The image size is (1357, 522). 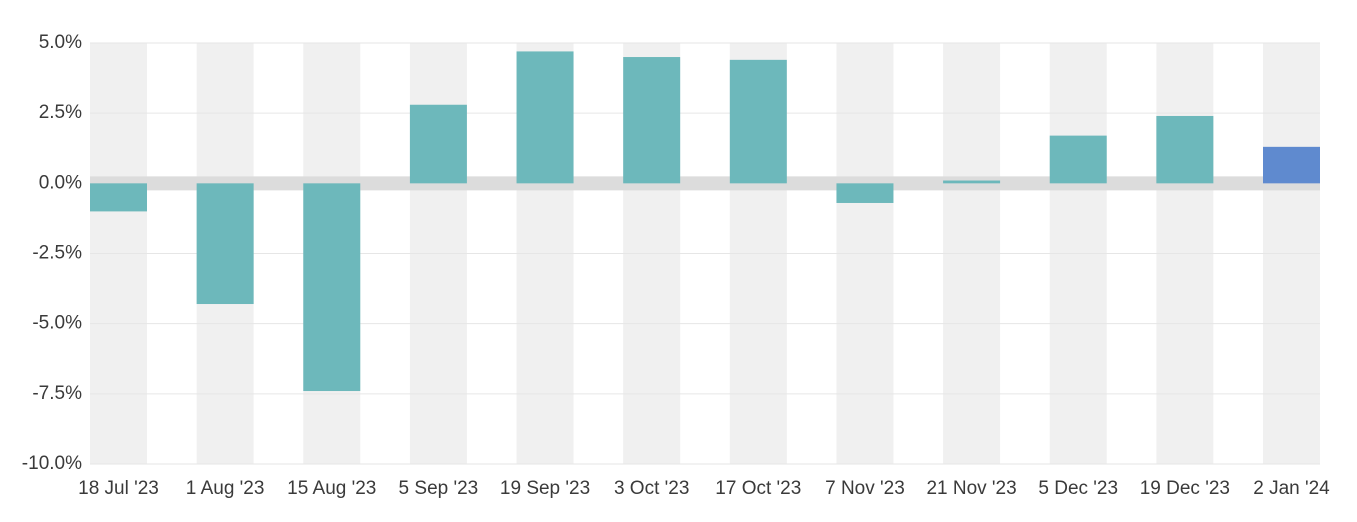 What do you see at coordinates (52, 463) in the screenshot?
I see `y-tick-label: -10.0%` at bounding box center [52, 463].